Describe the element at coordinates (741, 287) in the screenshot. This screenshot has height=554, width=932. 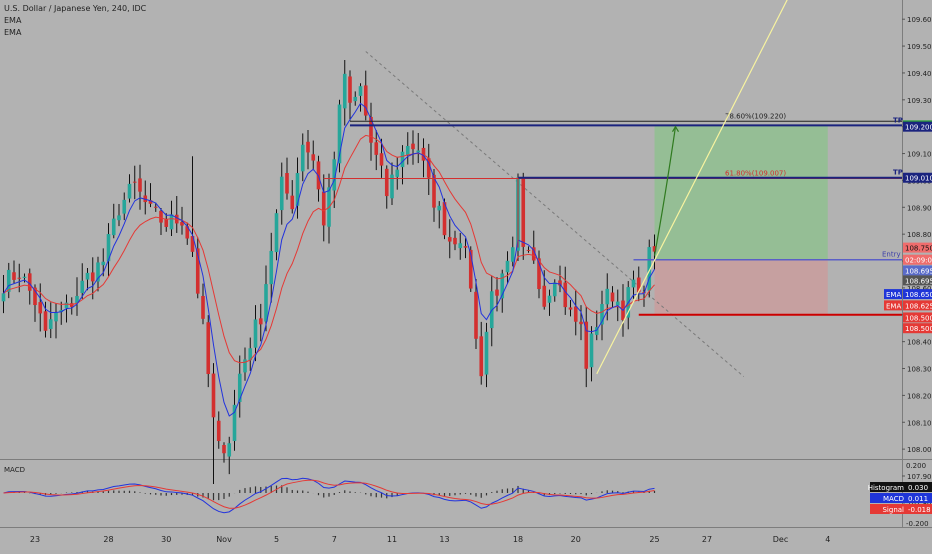
I see `loss-zone` at that location.